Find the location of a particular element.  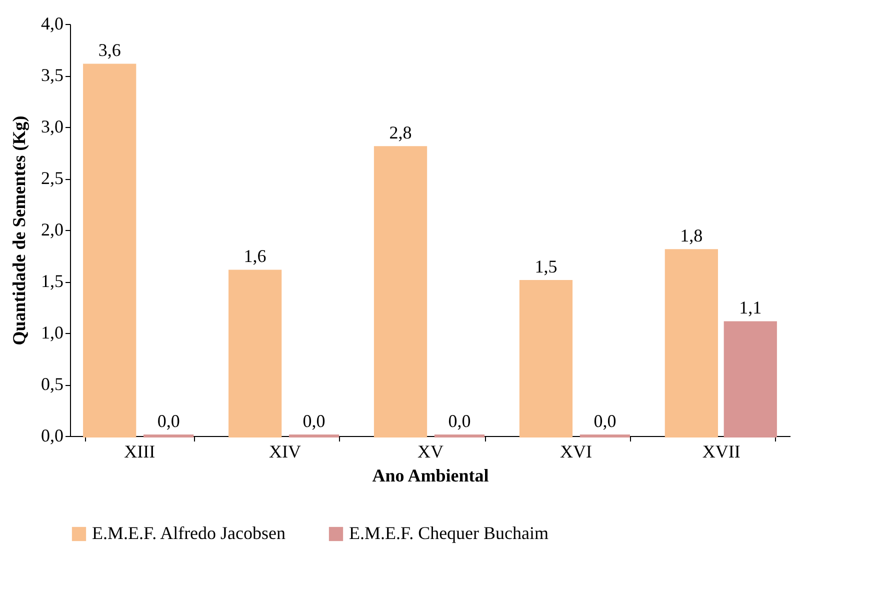

y-tick-label: 0,0 is located at coordinates (52, 436).